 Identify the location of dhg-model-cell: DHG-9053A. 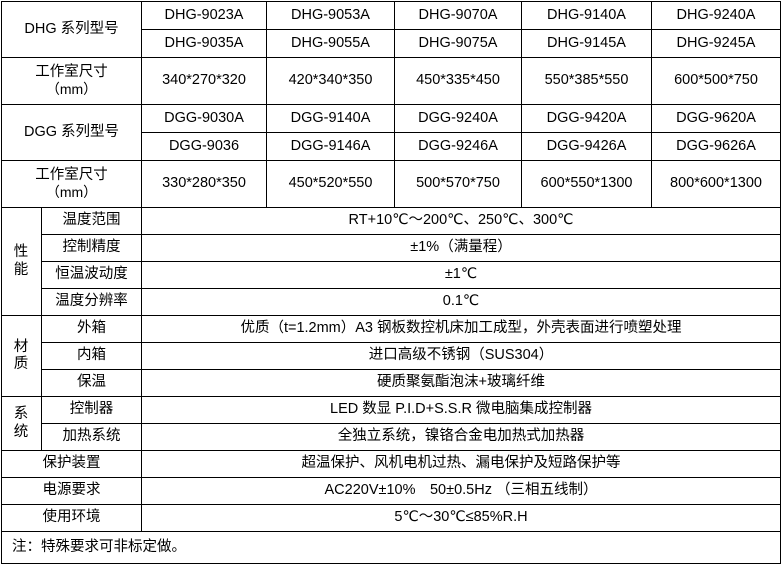
(330, 15).